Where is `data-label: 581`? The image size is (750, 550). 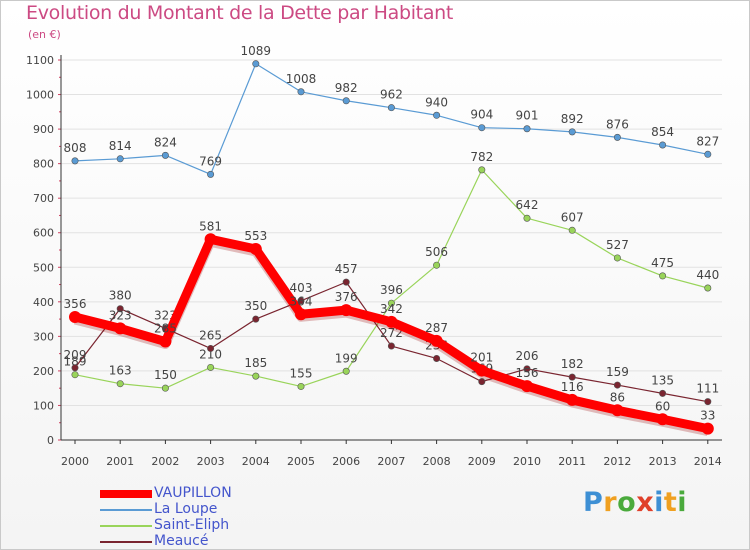 data-label: 581 is located at coordinates (210, 226).